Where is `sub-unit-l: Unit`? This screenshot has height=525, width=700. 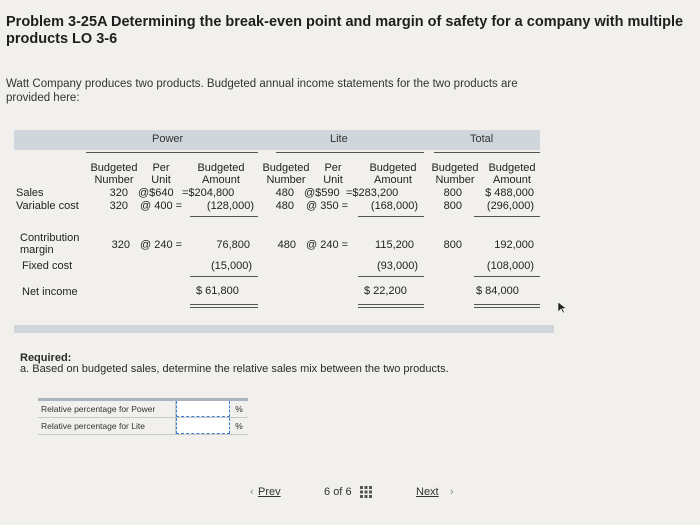 sub-unit-l: Unit is located at coordinates (333, 180).